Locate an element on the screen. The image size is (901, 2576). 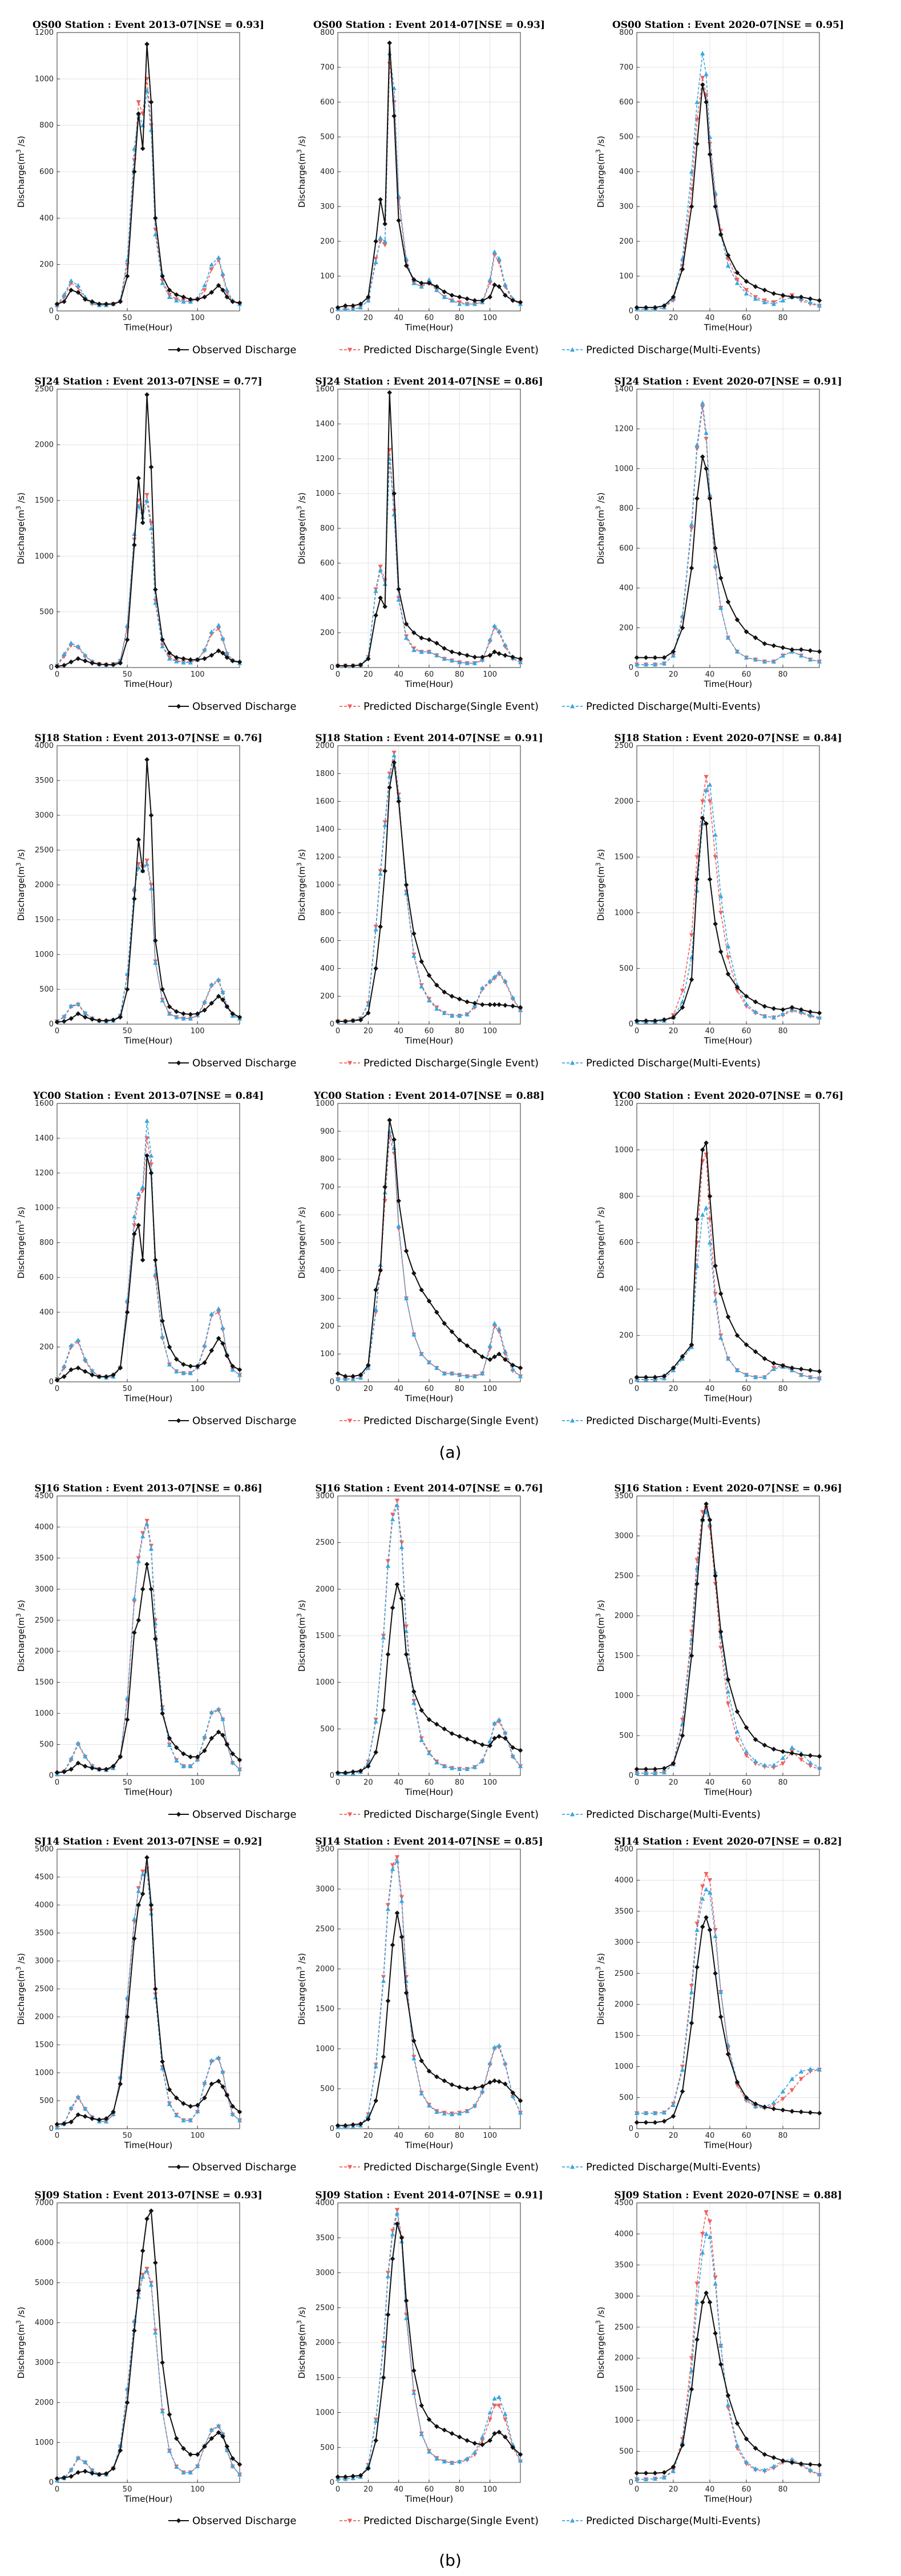
y-tick-label: 500 is located at coordinates (46, 2101).